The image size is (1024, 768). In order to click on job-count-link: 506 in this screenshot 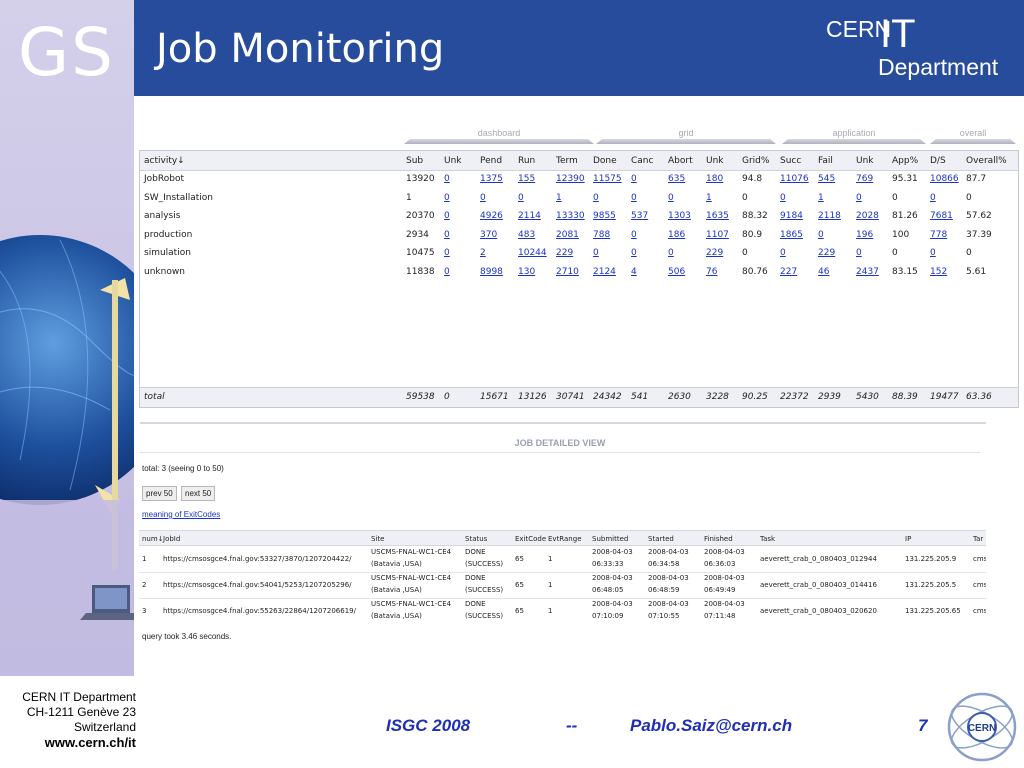, I will do `click(677, 271)`.